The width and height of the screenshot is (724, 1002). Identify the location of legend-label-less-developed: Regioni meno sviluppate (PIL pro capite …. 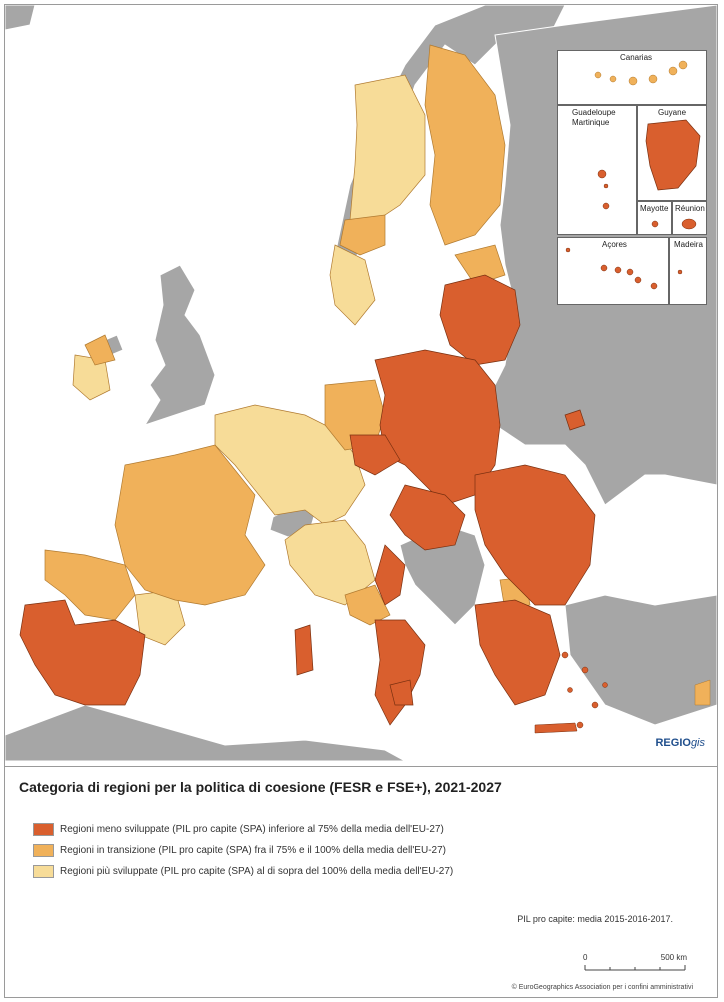
(252, 829).